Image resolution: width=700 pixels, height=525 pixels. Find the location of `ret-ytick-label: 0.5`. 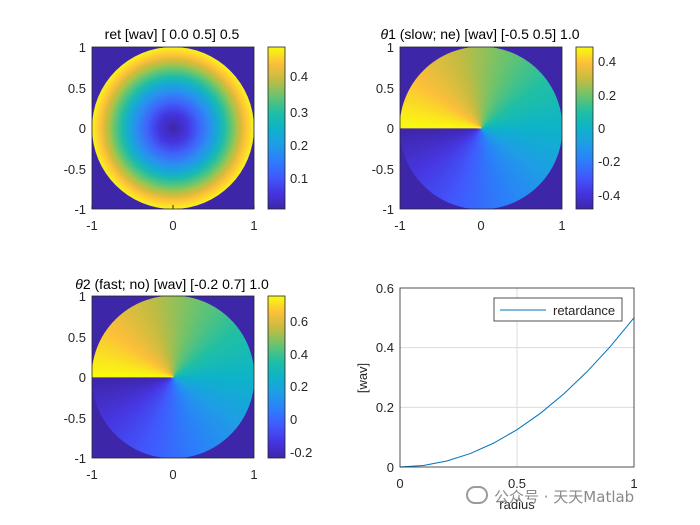

ret-ytick-label: 0.5 is located at coordinates (77, 88).